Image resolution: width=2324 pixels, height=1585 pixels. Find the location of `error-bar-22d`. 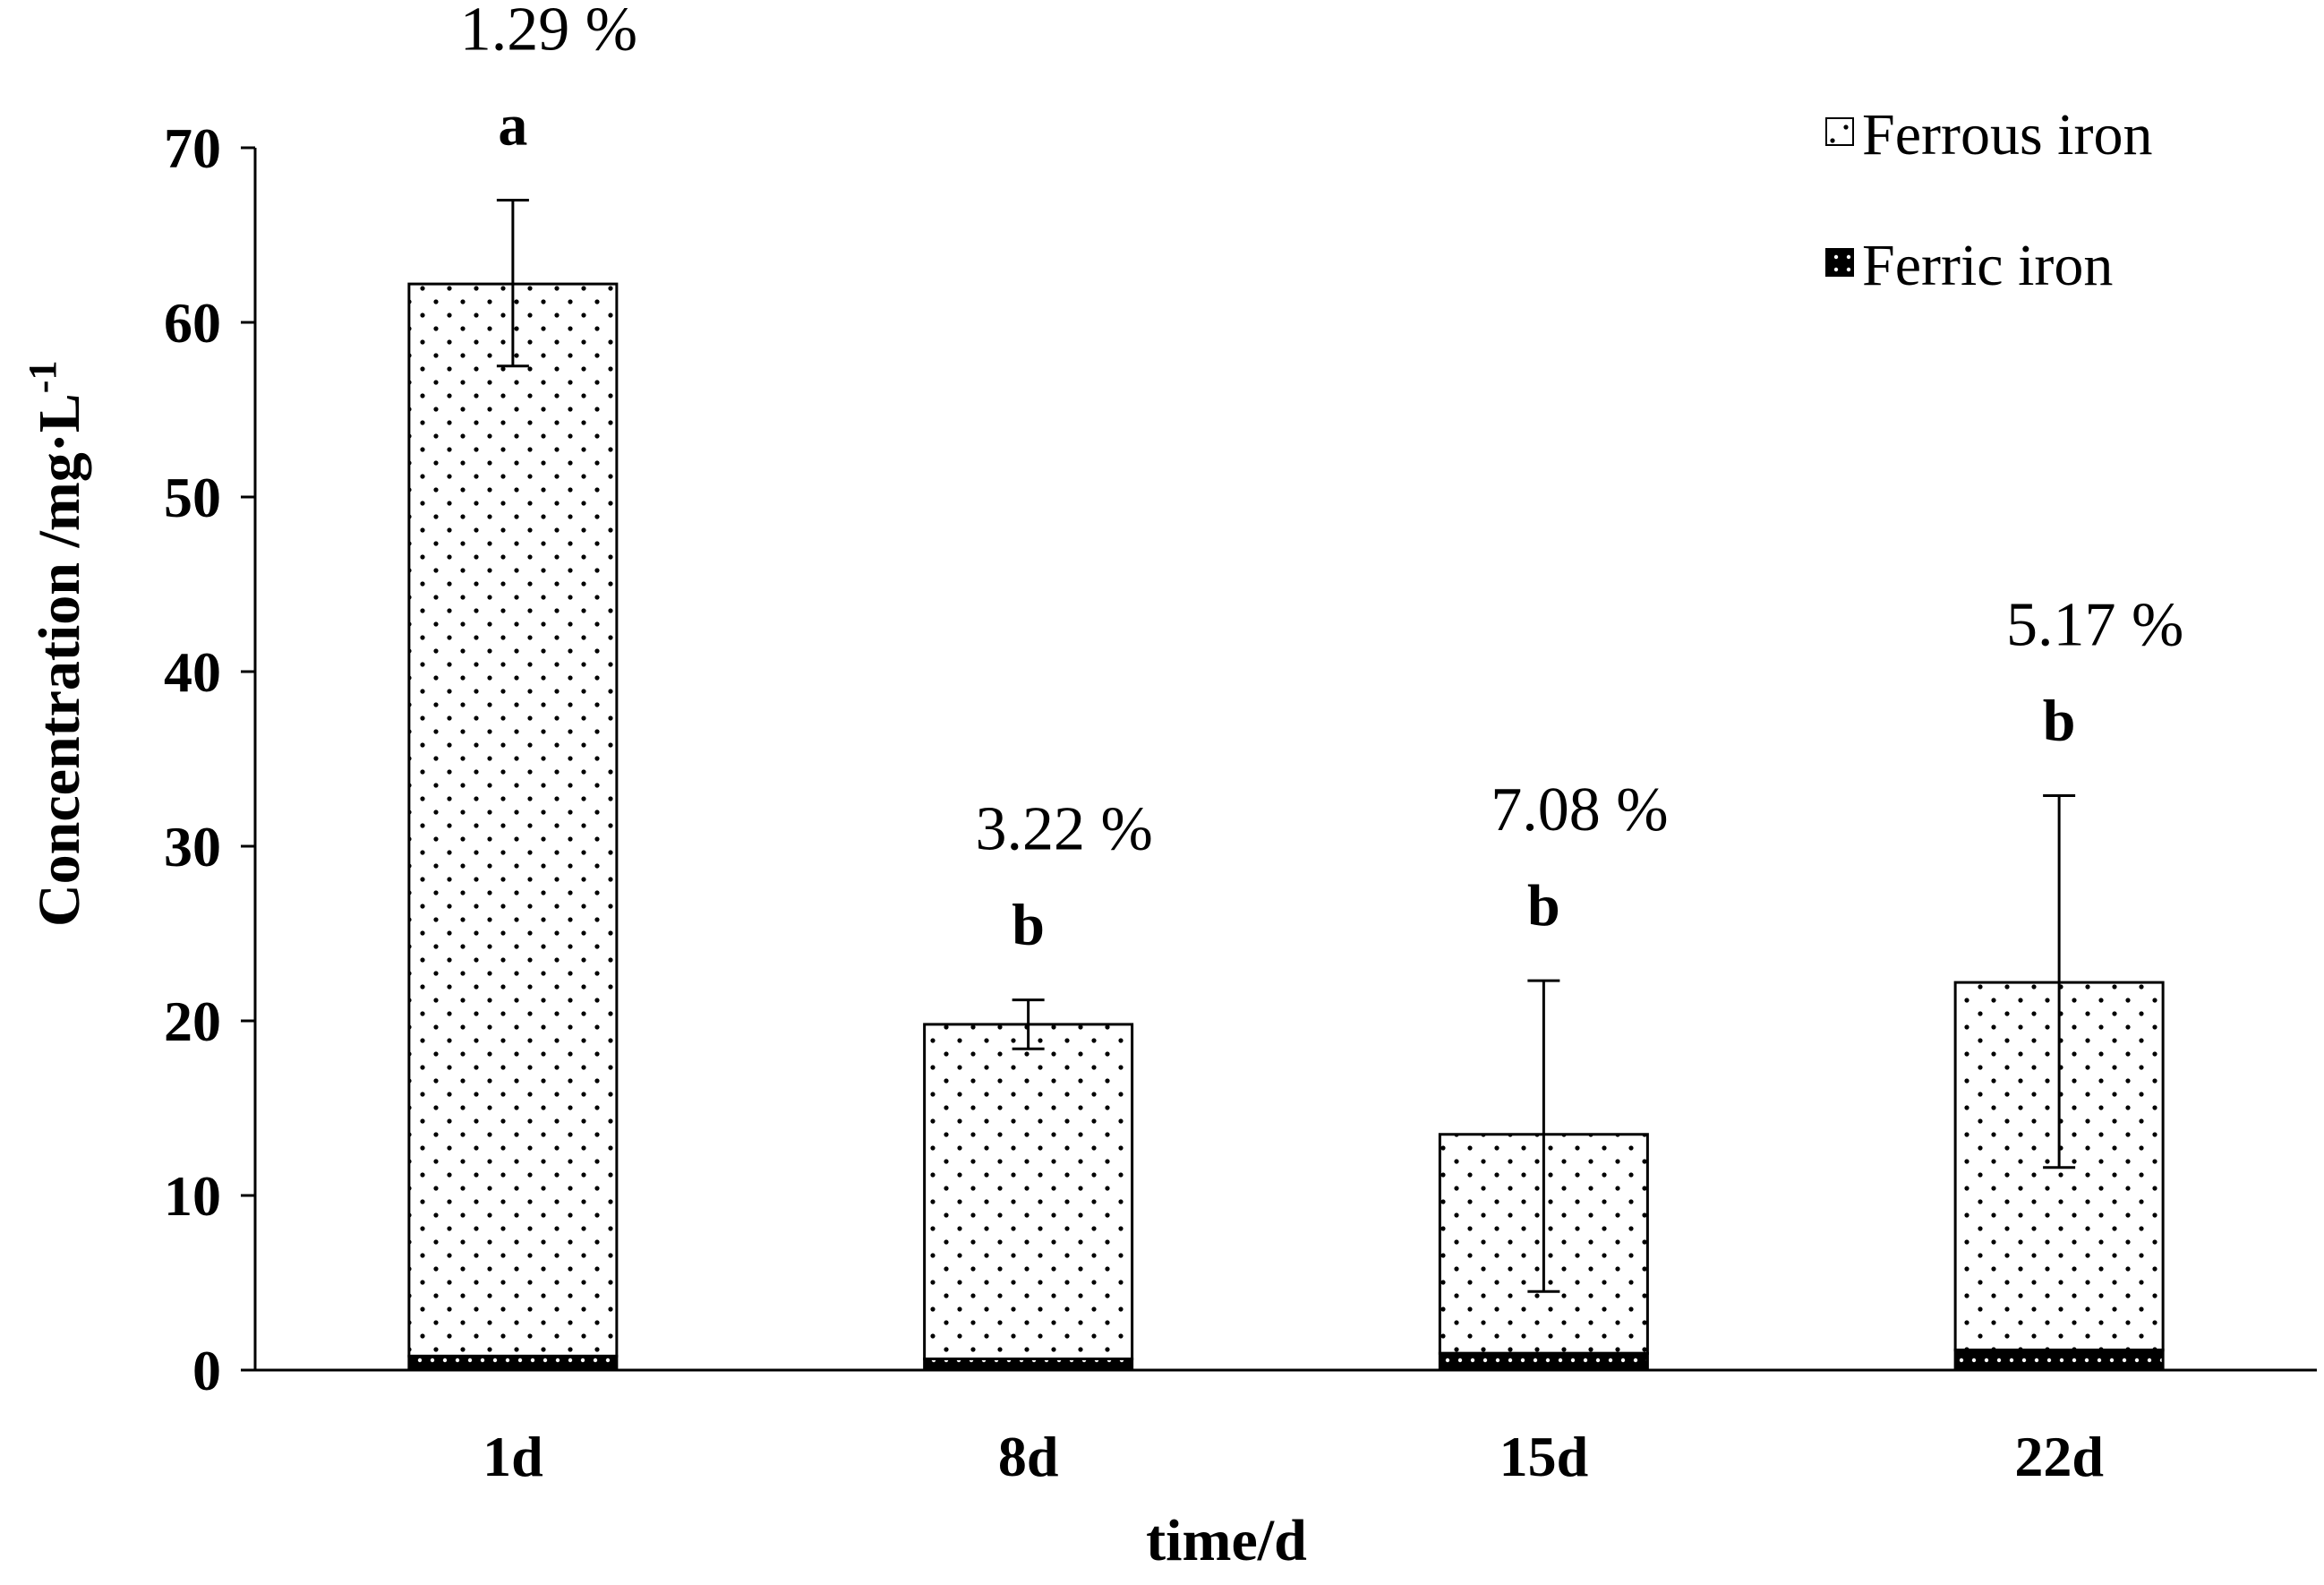

error-bar-22d is located at coordinates (2059, 981).